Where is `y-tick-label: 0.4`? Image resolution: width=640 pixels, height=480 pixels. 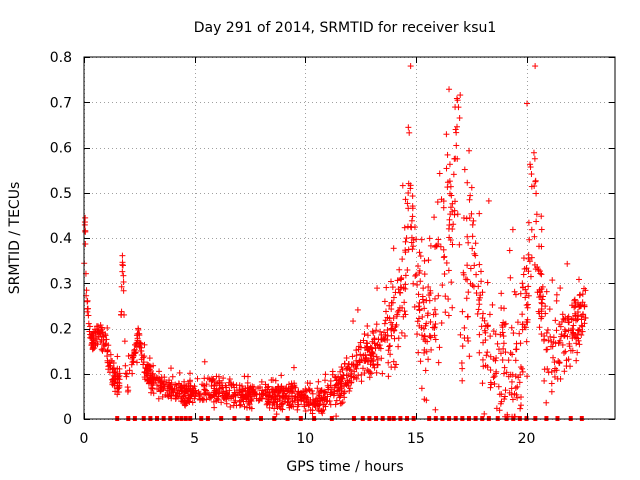 y-tick-label: 0.4 is located at coordinates (61, 239).